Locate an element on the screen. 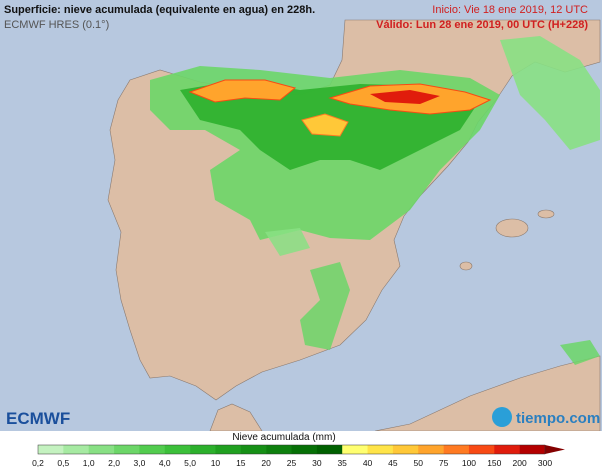 The image size is (602, 471). legend-label: 45 is located at coordinates (393, 463).